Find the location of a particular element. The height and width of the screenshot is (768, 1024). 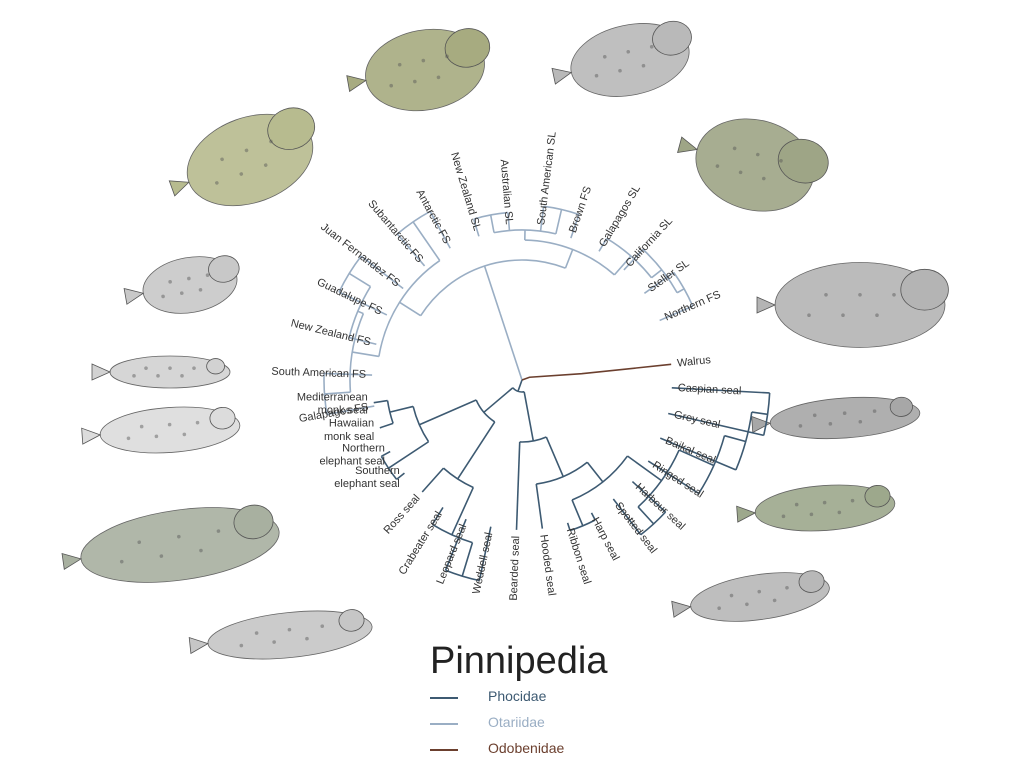

sea-lion-illustration is located at coordinates (621, 58).